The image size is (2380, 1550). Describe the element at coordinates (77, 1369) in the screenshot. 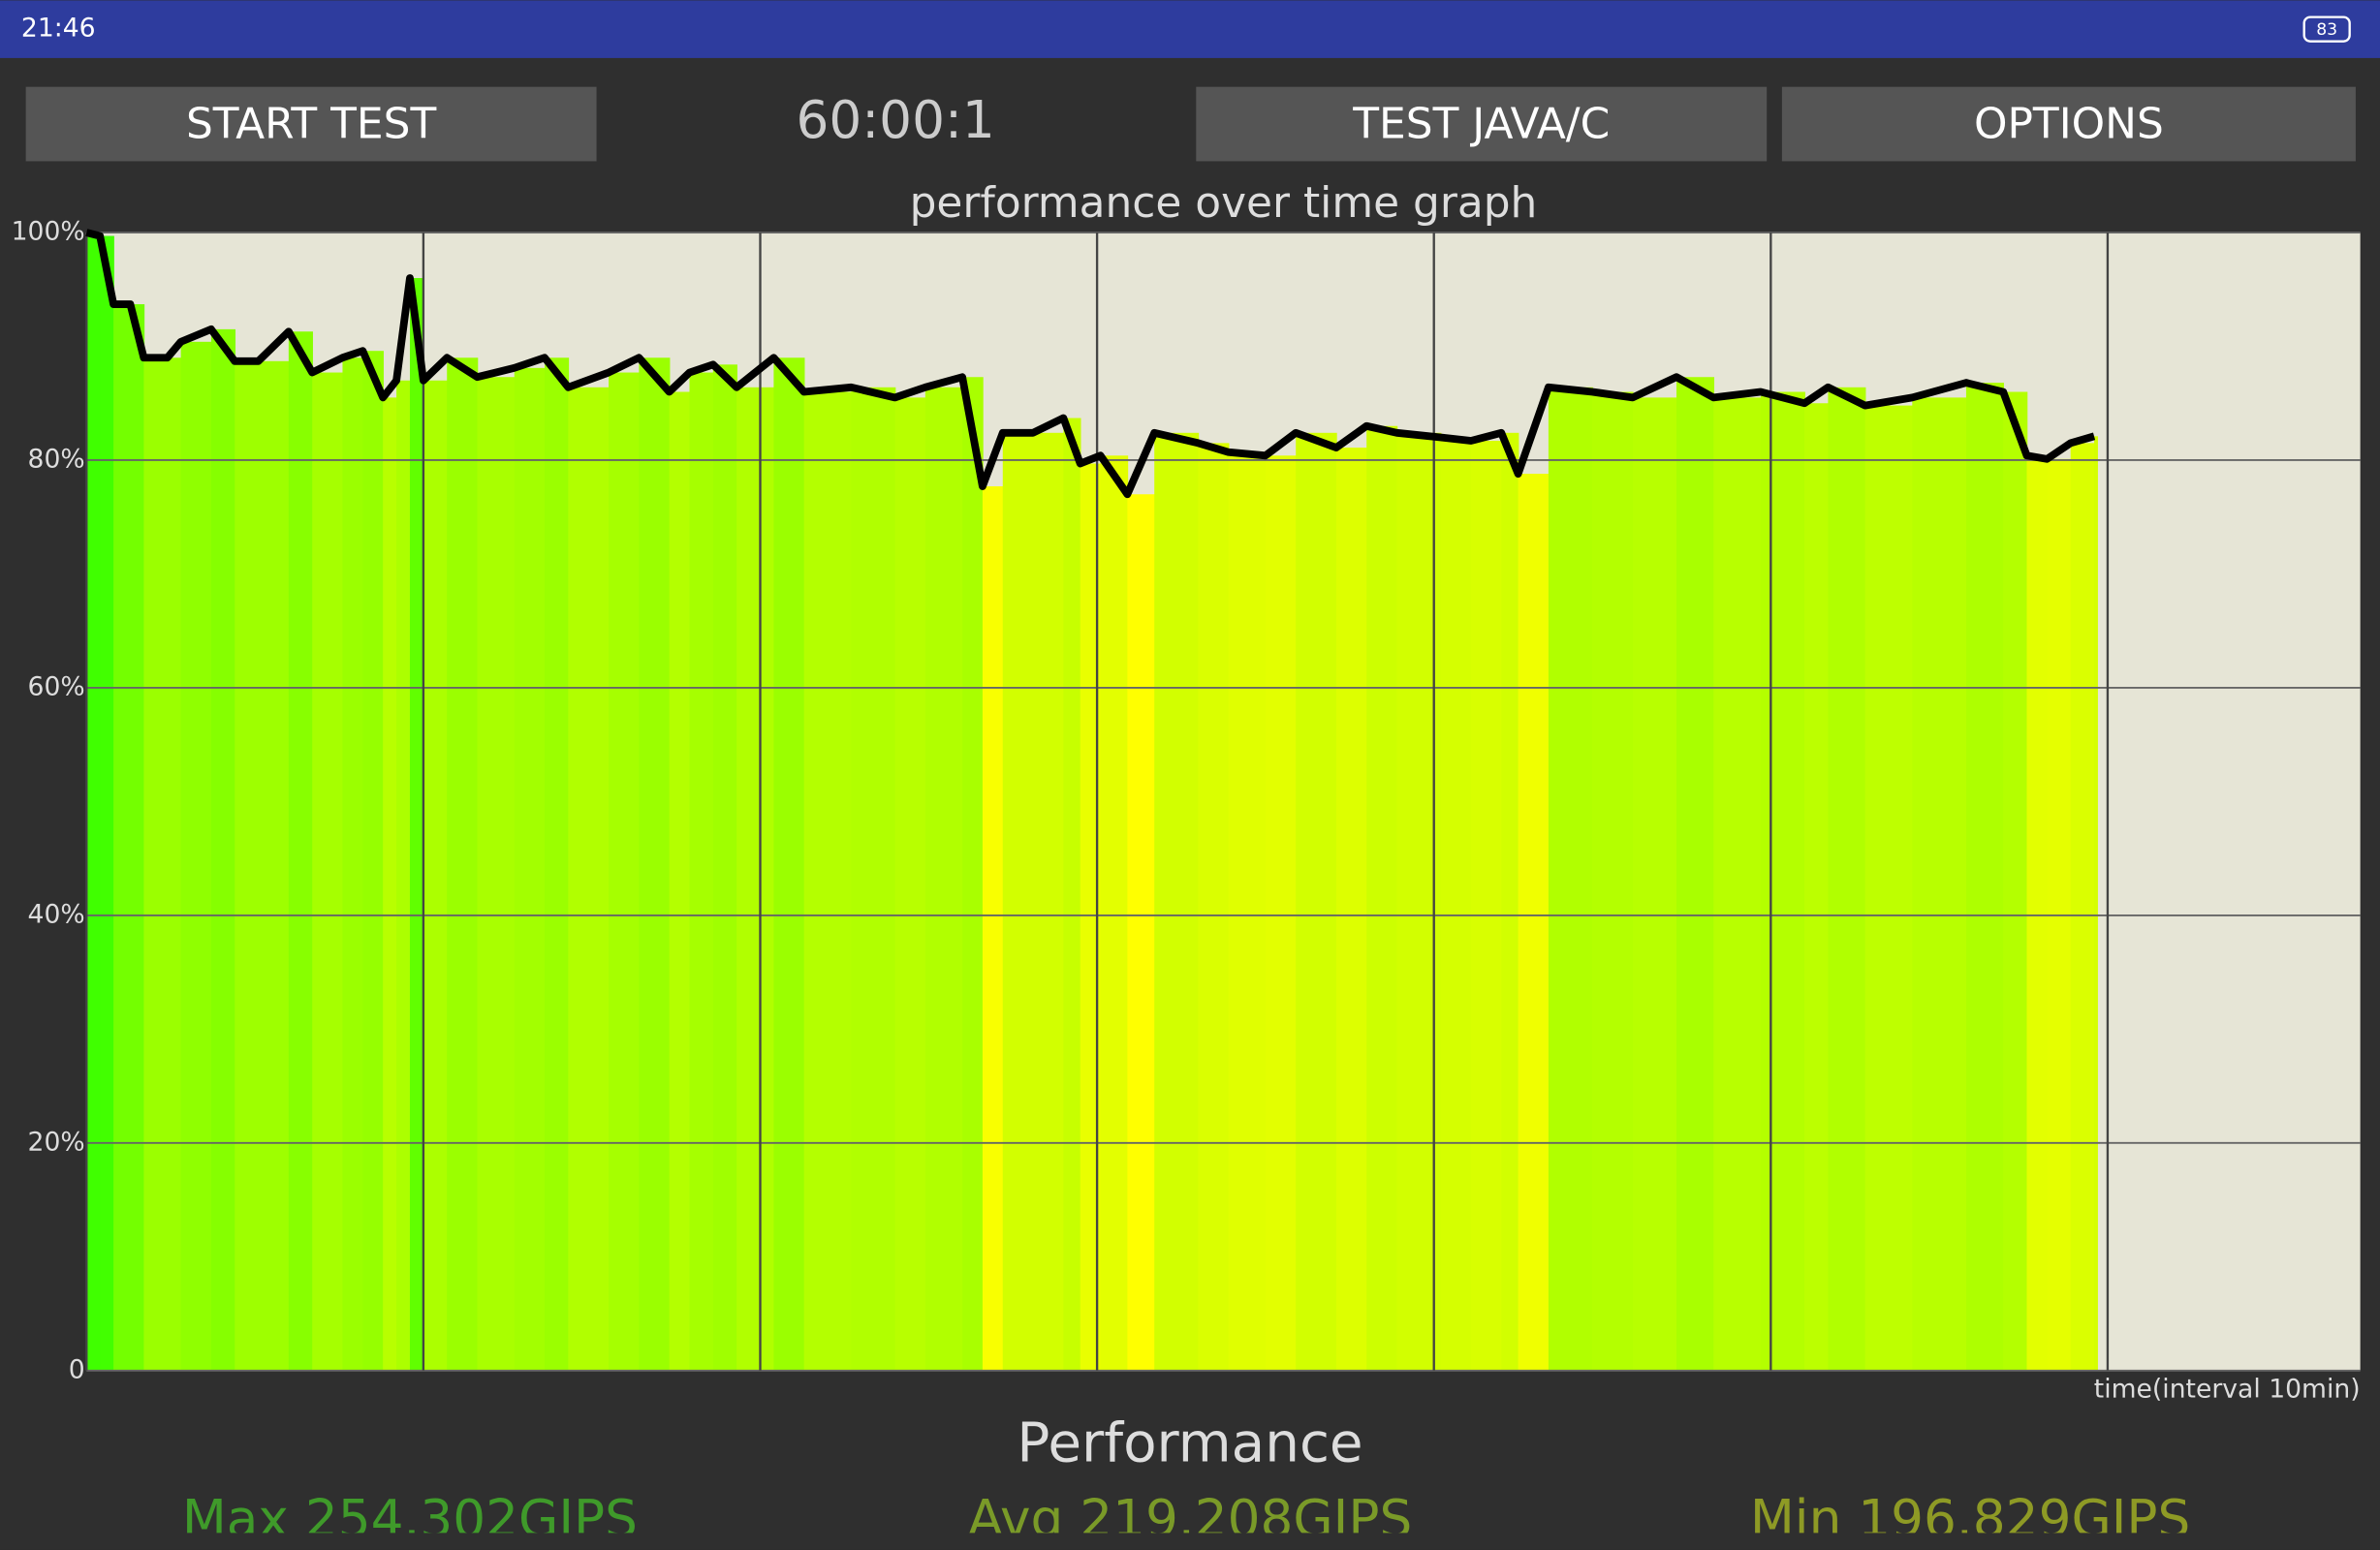

I see `y-tick-label: 0` at that location.